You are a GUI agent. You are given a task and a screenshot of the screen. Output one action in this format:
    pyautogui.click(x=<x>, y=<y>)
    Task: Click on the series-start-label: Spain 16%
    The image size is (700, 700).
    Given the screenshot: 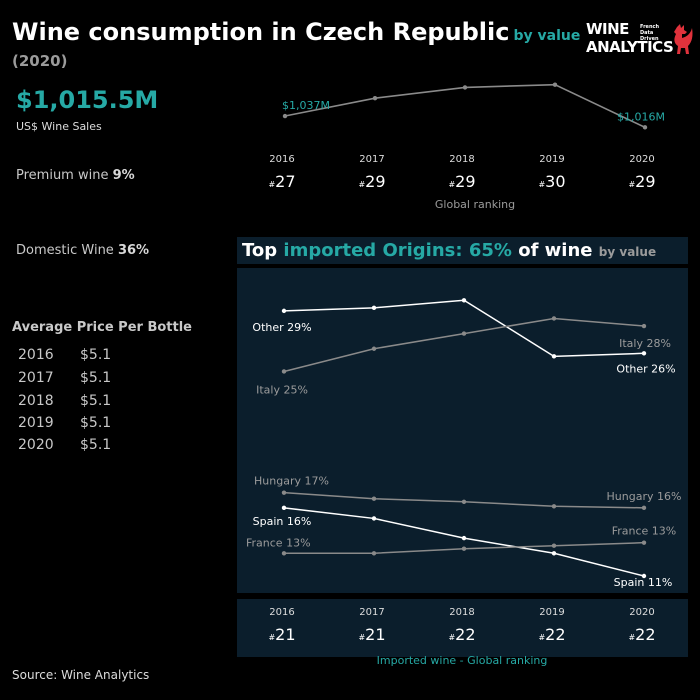 What is the action you would take?
    pyautogui.click(x=282, y=521)
    